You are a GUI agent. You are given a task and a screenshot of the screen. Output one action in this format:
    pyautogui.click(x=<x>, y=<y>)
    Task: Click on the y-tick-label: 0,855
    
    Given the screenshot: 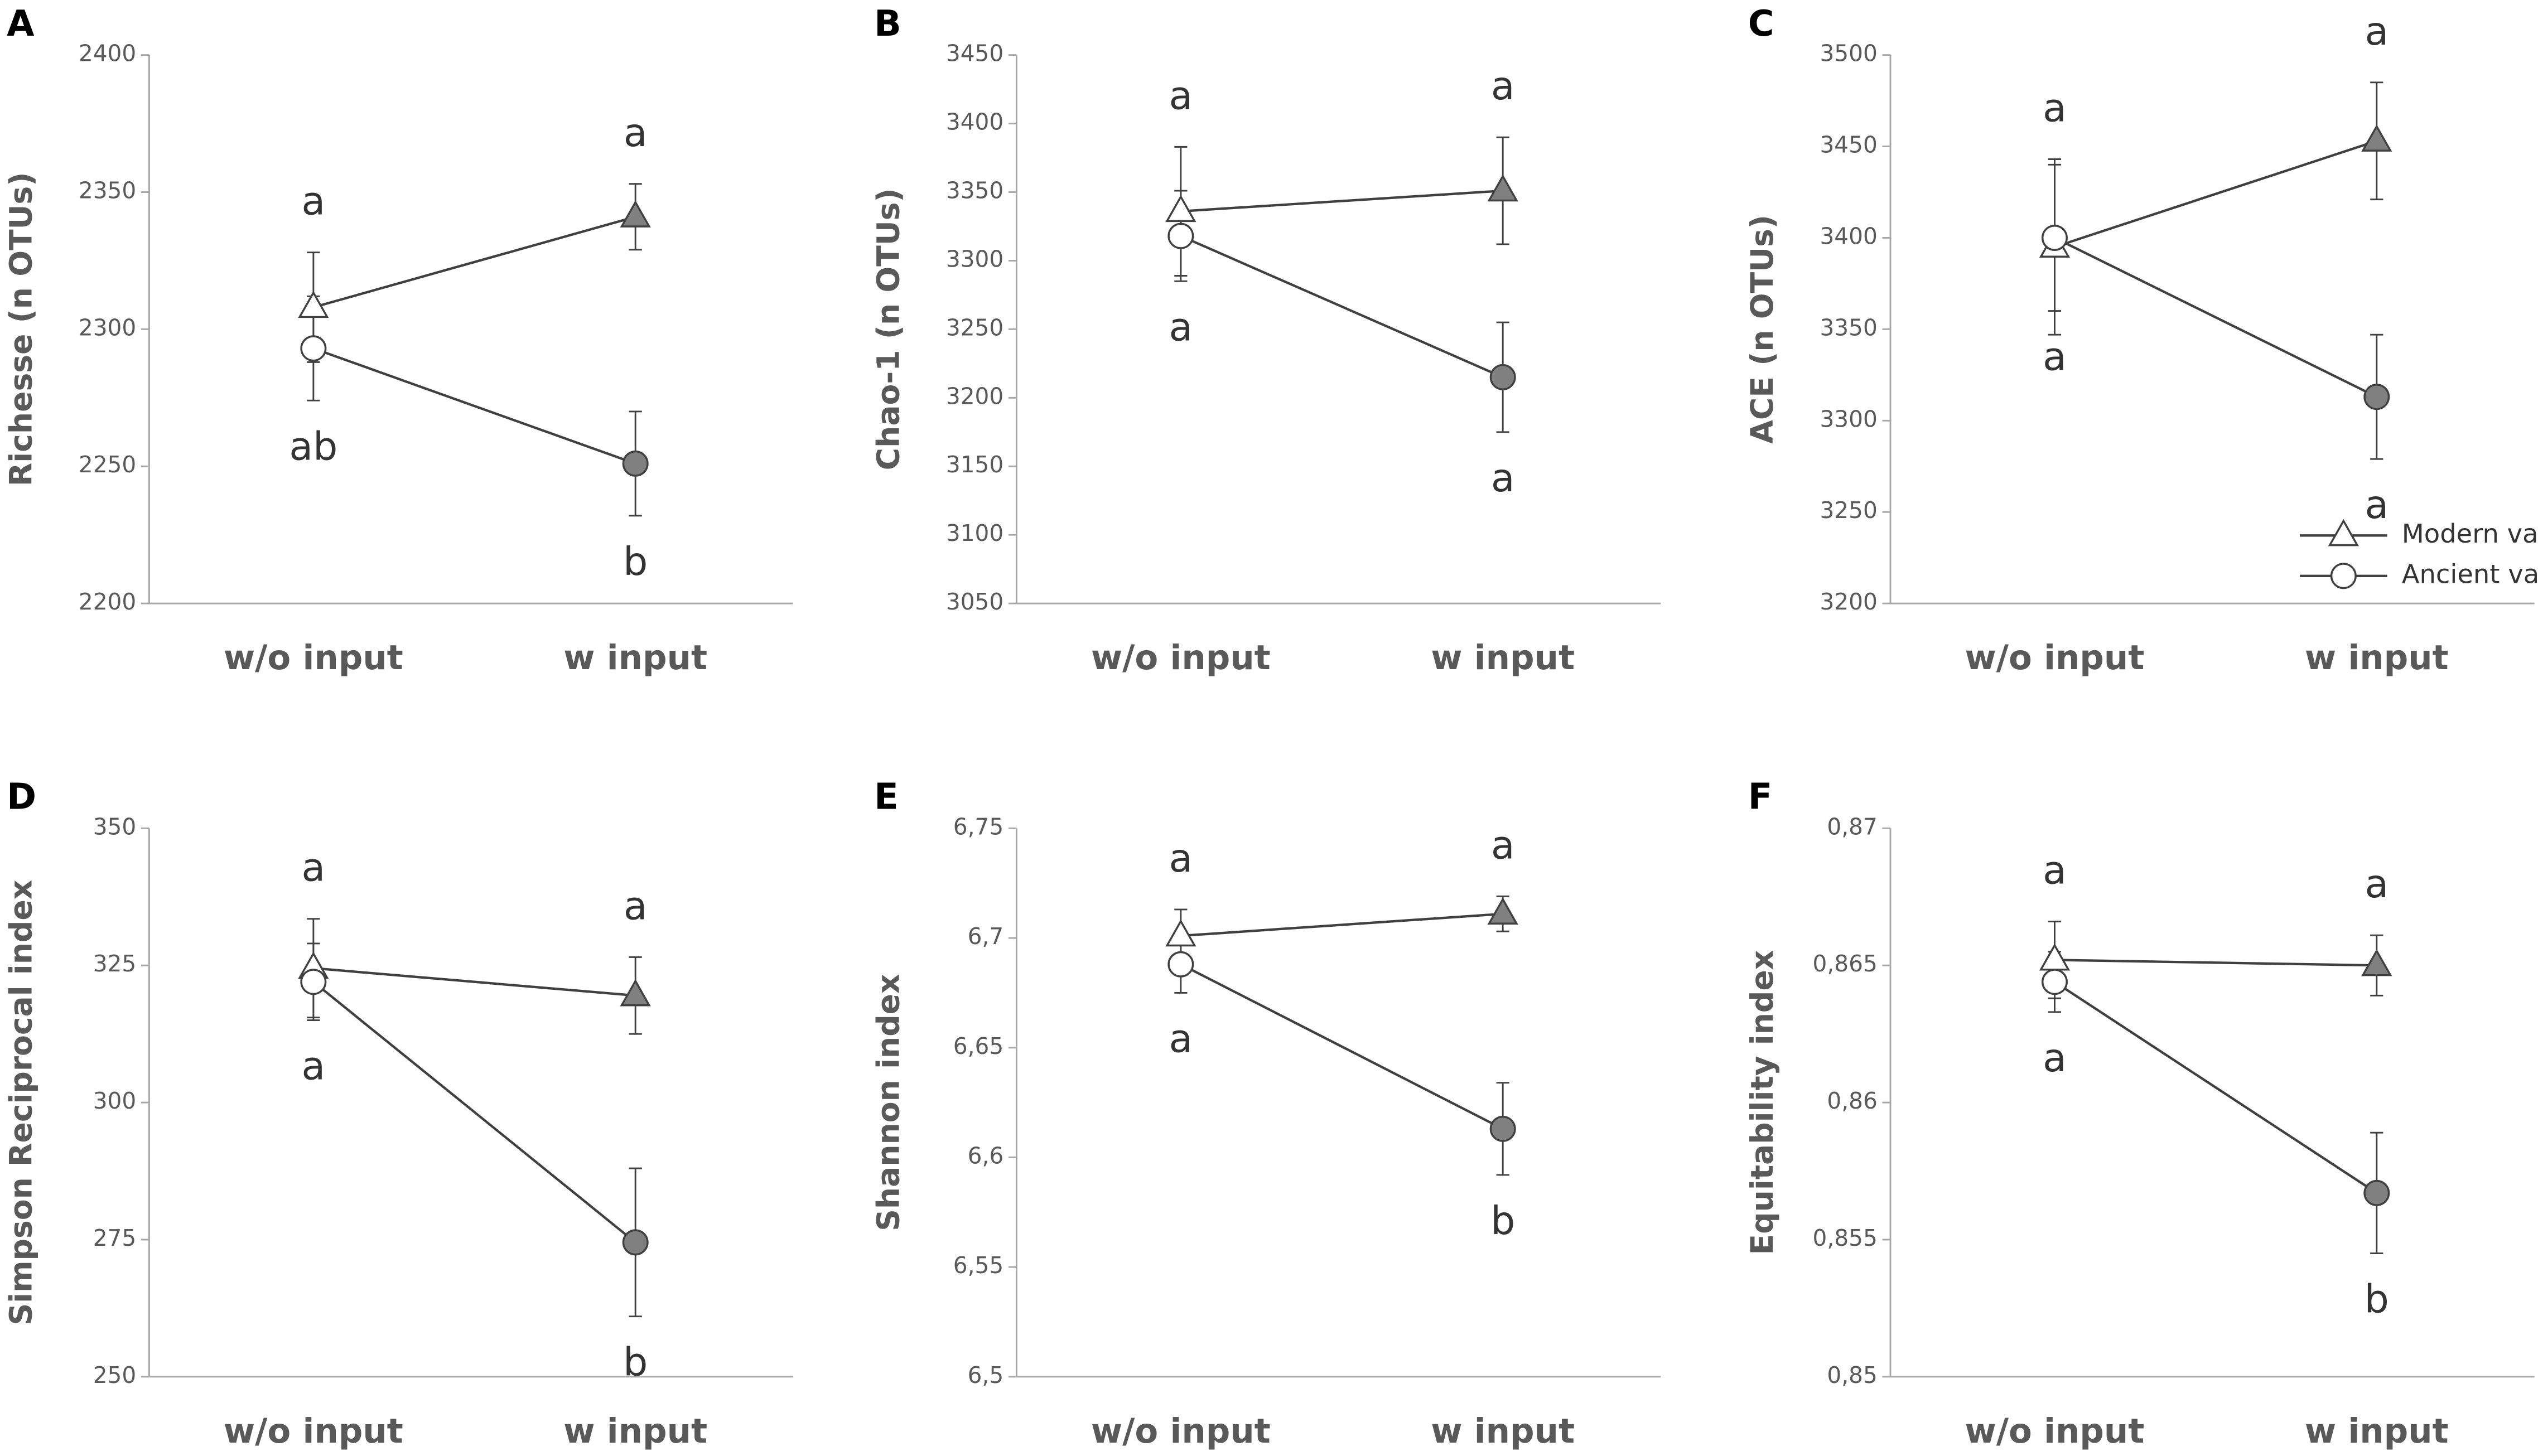 What is the action you would take?
    pyautogui.click(x=1845, y=1238)
    